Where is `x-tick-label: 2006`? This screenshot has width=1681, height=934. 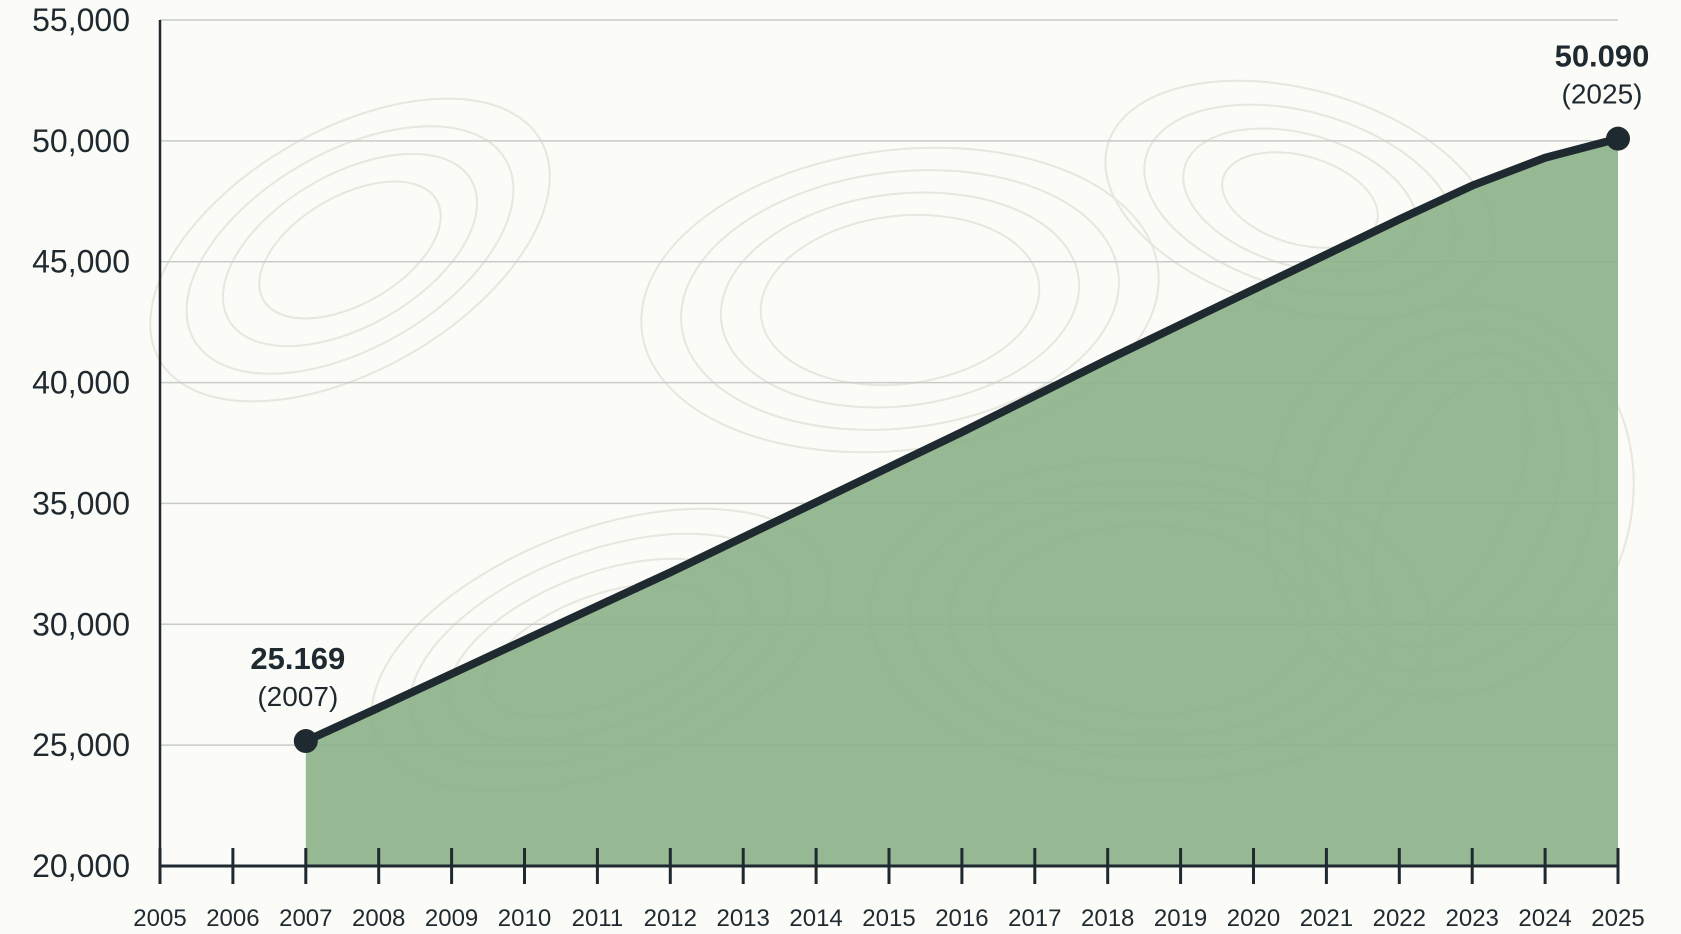 x-tick-label: 2006 is located at coordinates (232, 918).